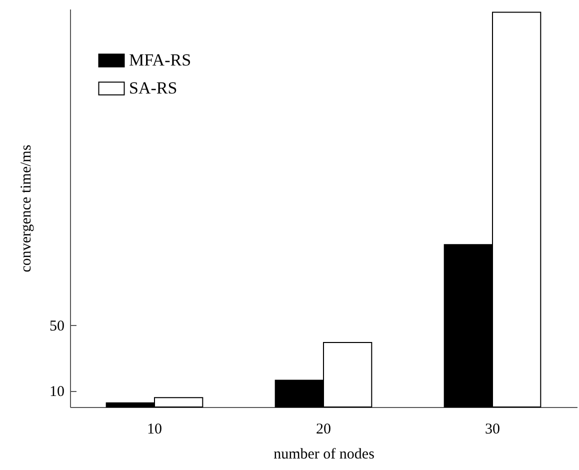 The width and height of the screenshot is (579, 470). What do you see at coordinates (323, 430) in the screenshot?
I see `x-tick-label: 20` at bounding box center [323, 430].